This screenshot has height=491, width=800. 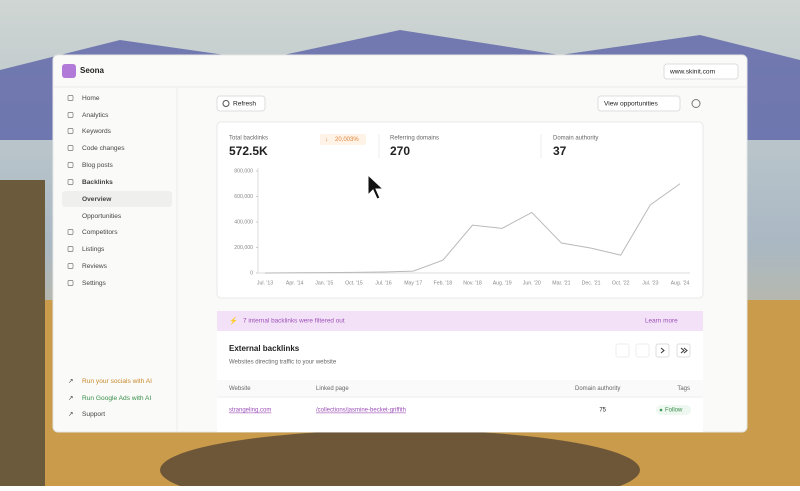 What do you see at coordinates (248, 151) in the screenshot?
I see `stat-value: 572.5K` at bounding box center [248, 151].